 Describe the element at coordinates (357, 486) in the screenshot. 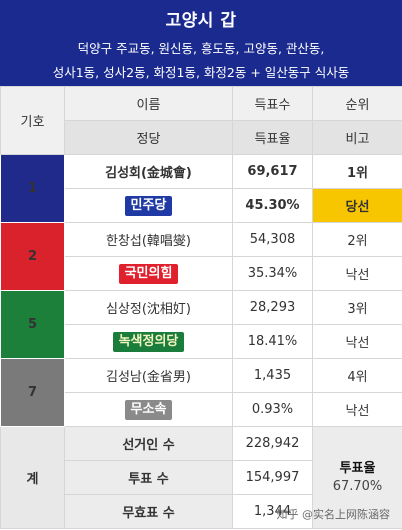

I see `turnout-value: 67.70%` at that location.